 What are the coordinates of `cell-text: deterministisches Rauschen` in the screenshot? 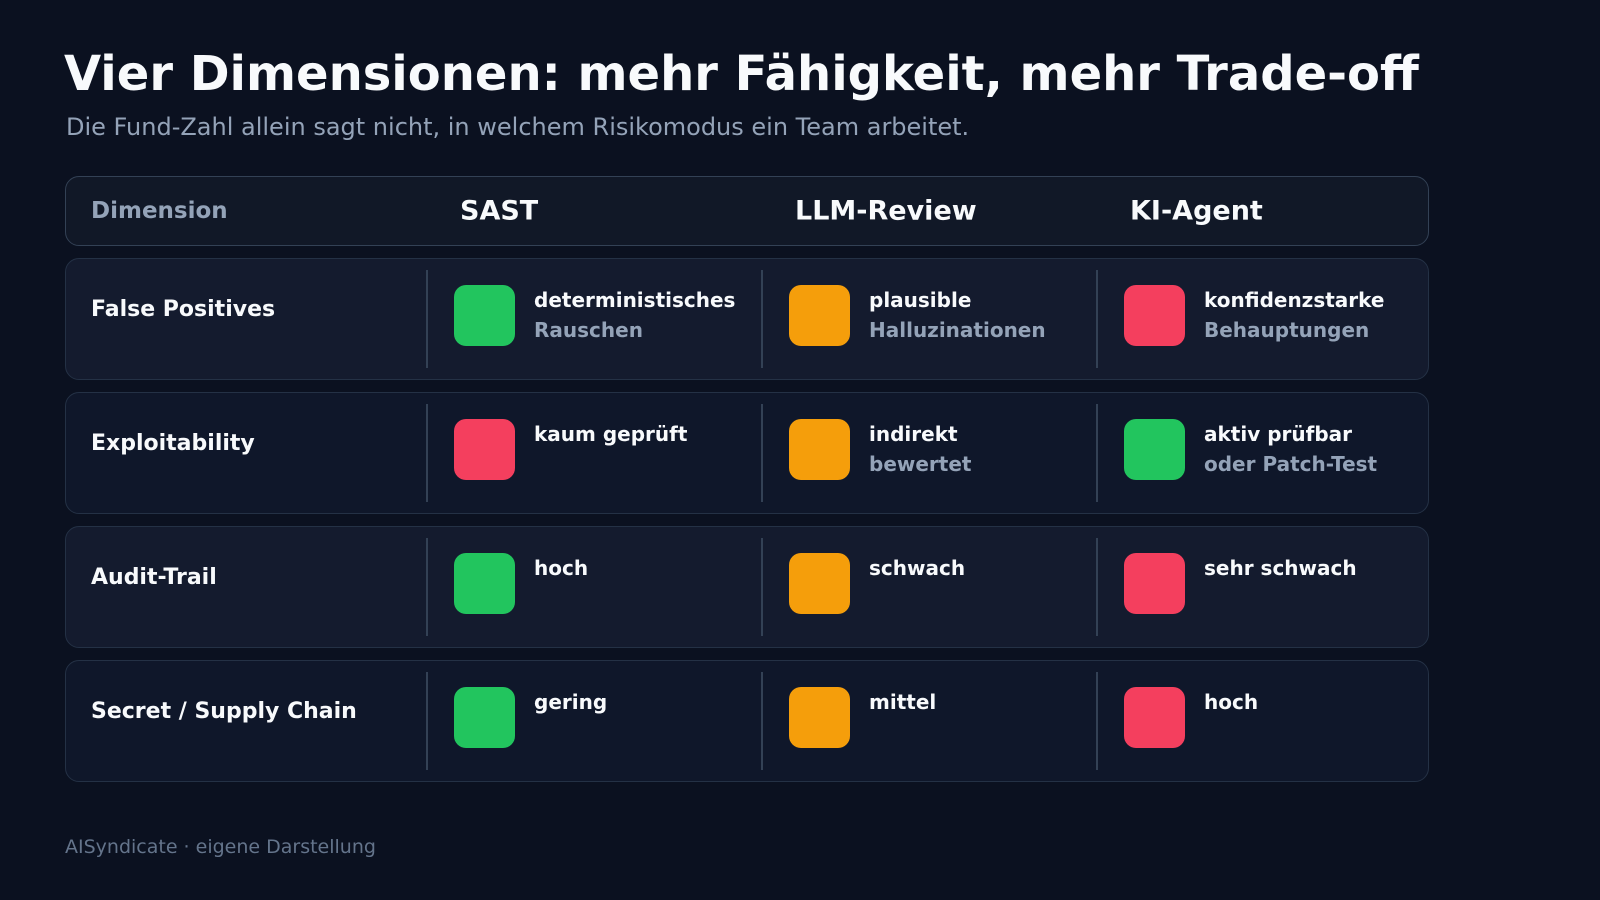 It's located at (634, 315).